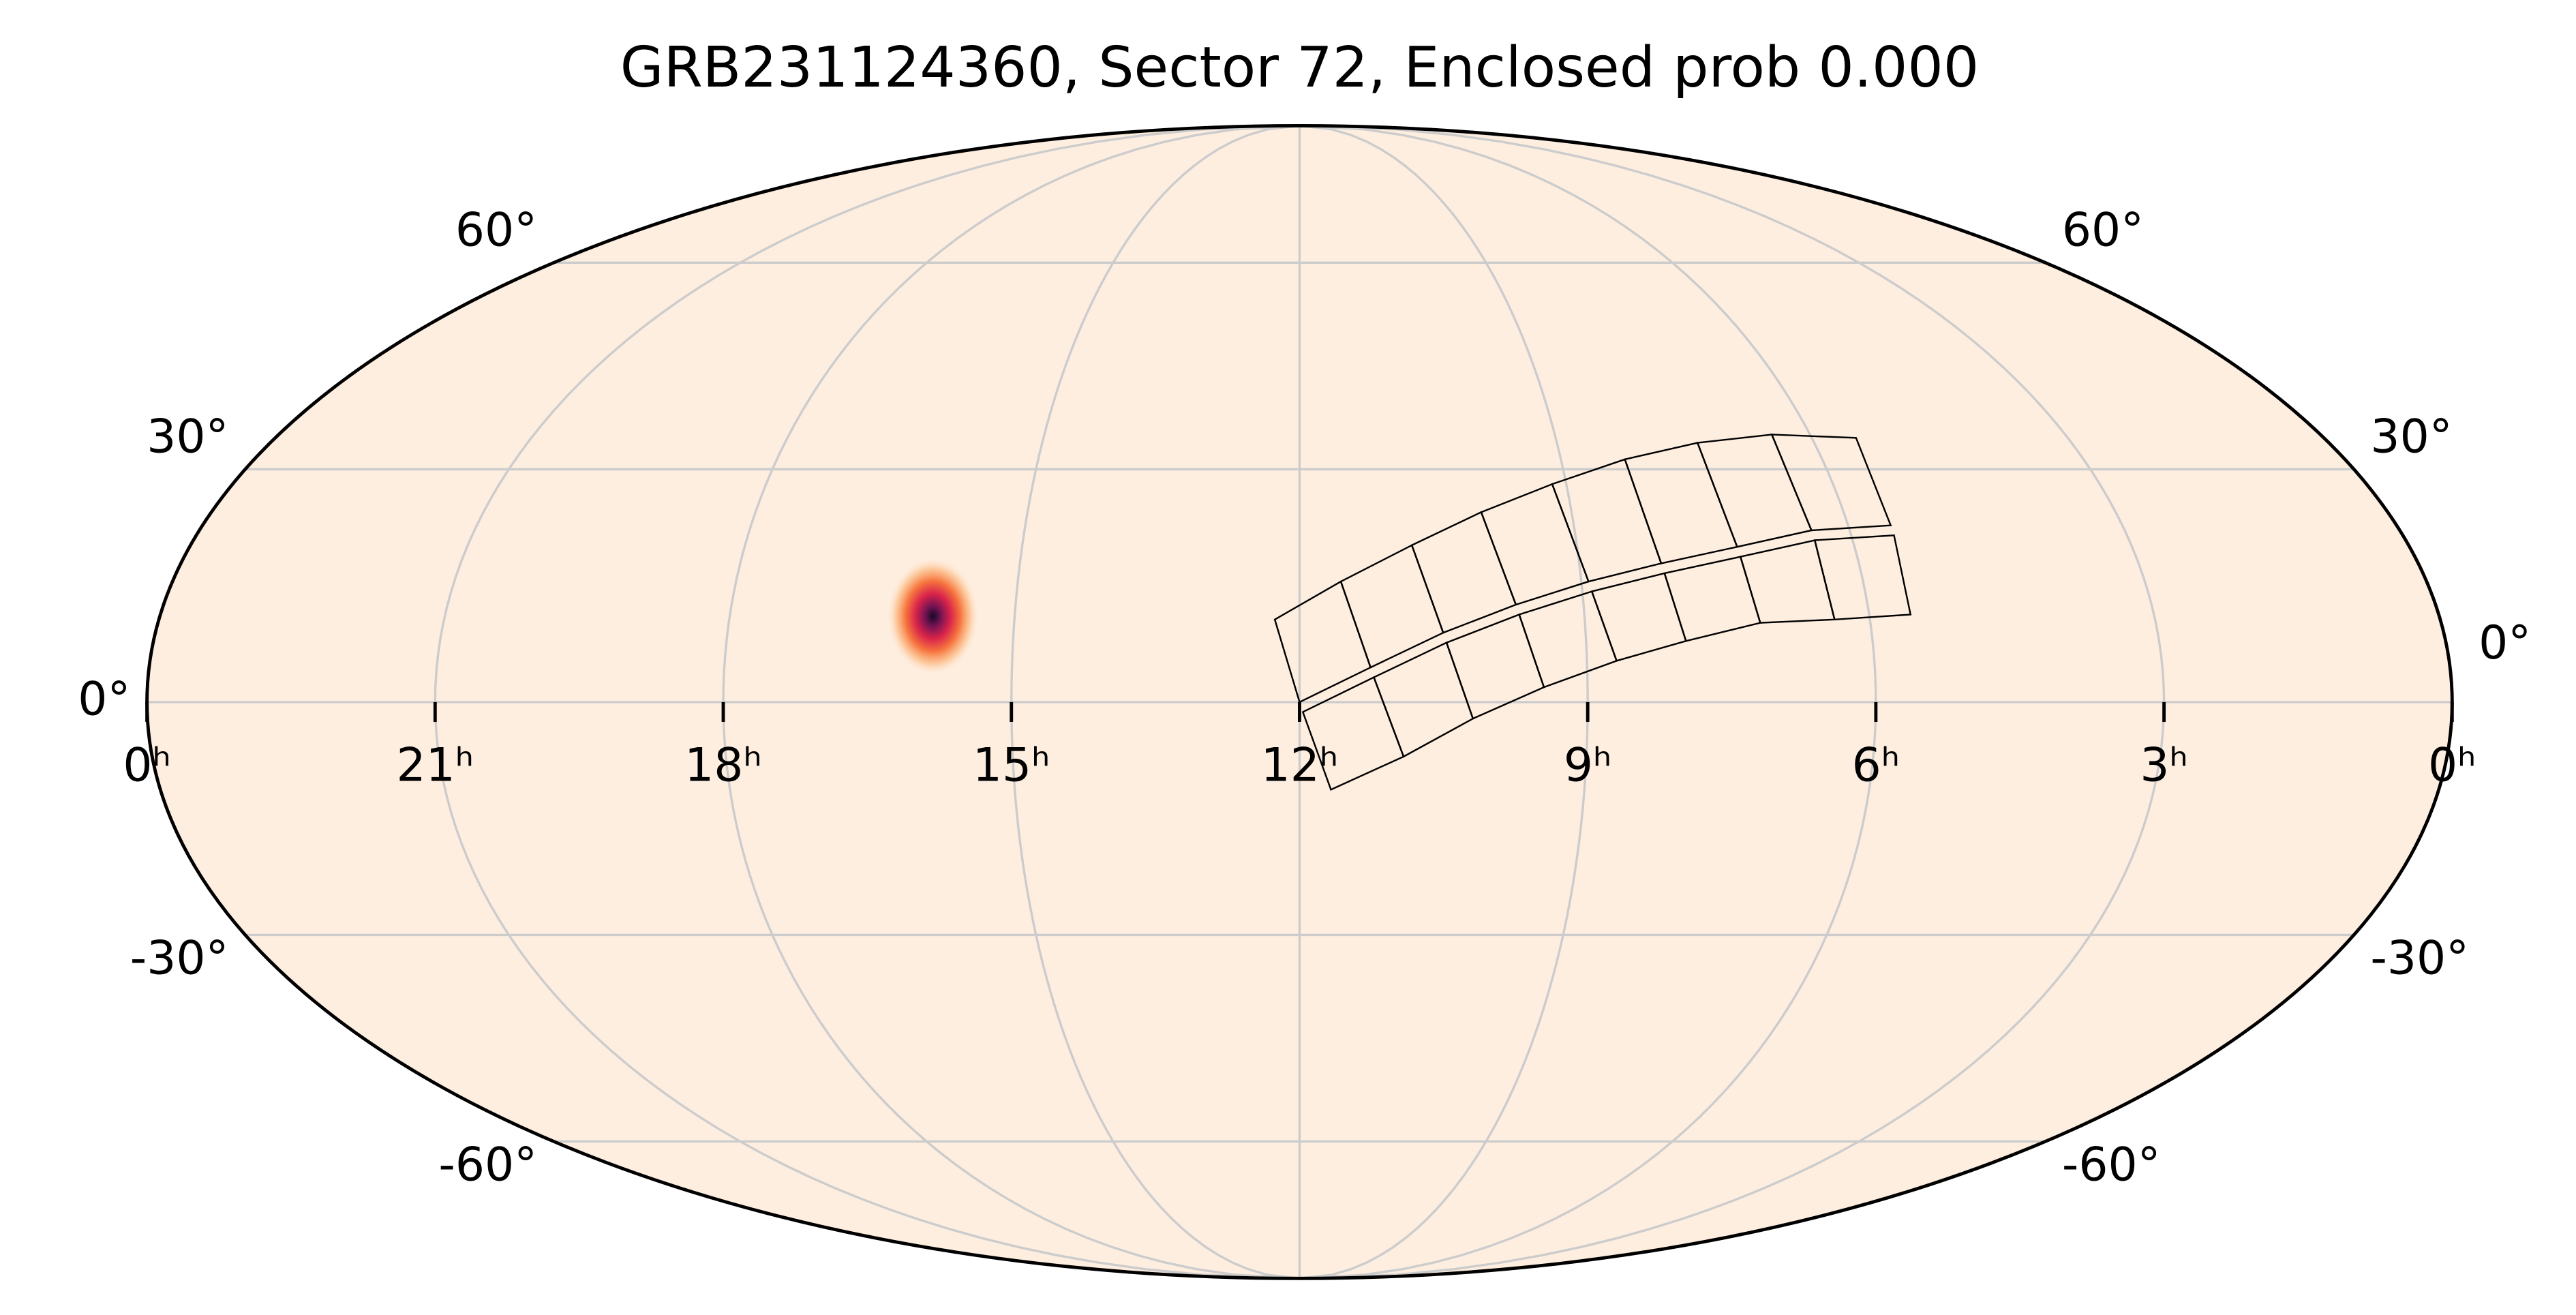 This screenshot has height=1315, width=2576. What do you see at coordinates (933, 616) in the screenshot?
I see `source-probability` at bounding box center [933, 616].